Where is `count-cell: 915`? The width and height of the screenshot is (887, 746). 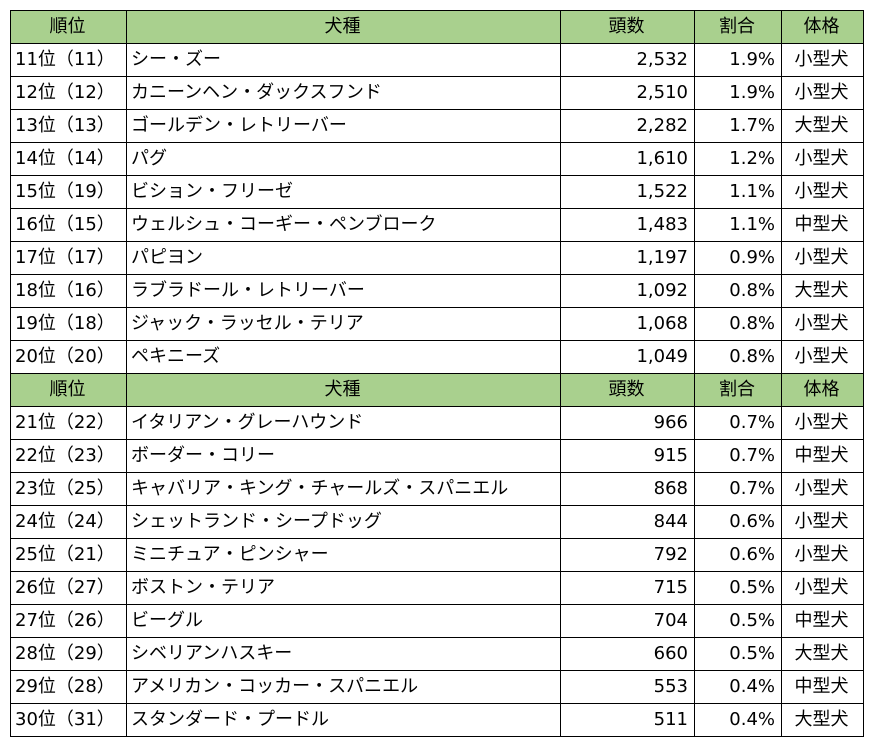 count-cell: 915 is located at coordinates (627, 456).